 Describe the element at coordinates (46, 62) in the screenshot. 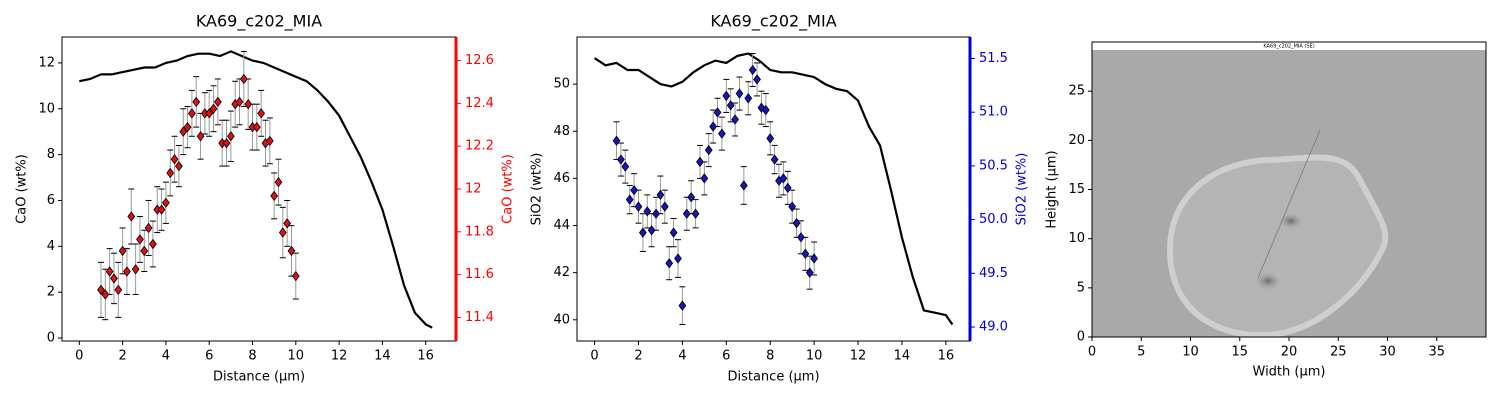

I see `y-tick-label: 12` at that location.